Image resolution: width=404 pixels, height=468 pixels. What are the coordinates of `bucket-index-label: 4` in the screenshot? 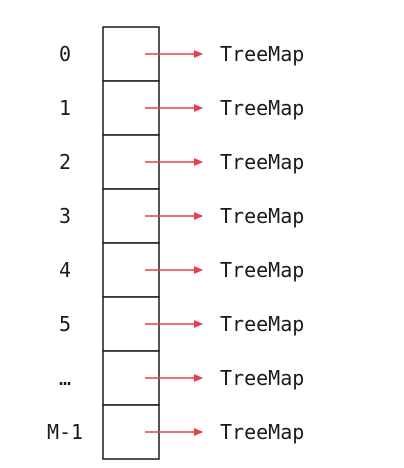 It's located at (65, 270).